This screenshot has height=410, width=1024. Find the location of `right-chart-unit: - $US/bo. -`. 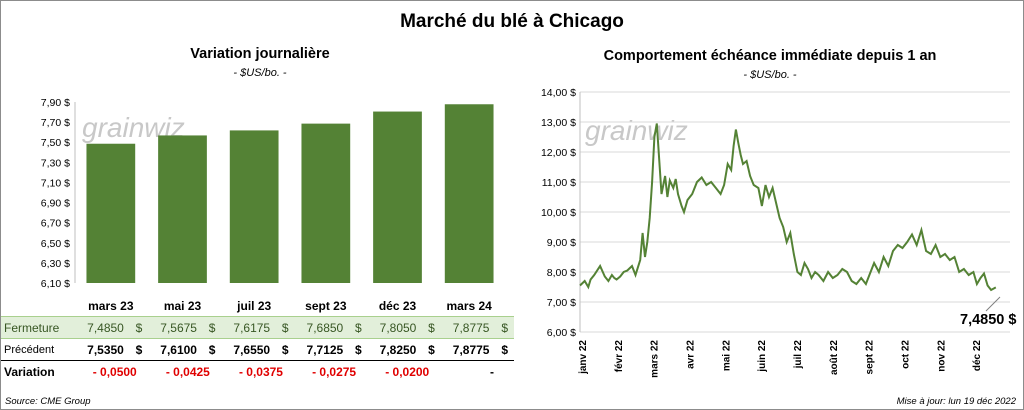

right-chart-unit: - $US/bo. - is located at coordinates (770, 75).